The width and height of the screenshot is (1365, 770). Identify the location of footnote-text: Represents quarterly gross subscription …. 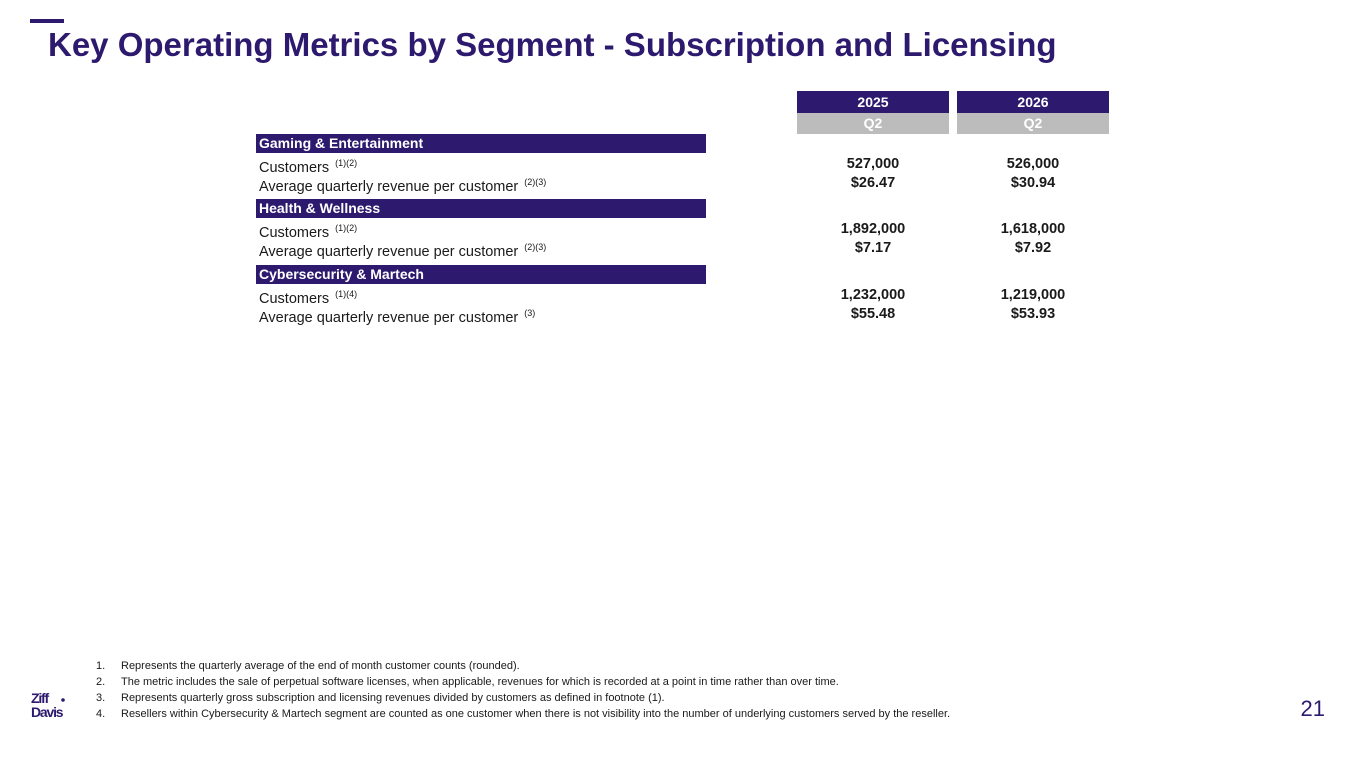
(393, 698).